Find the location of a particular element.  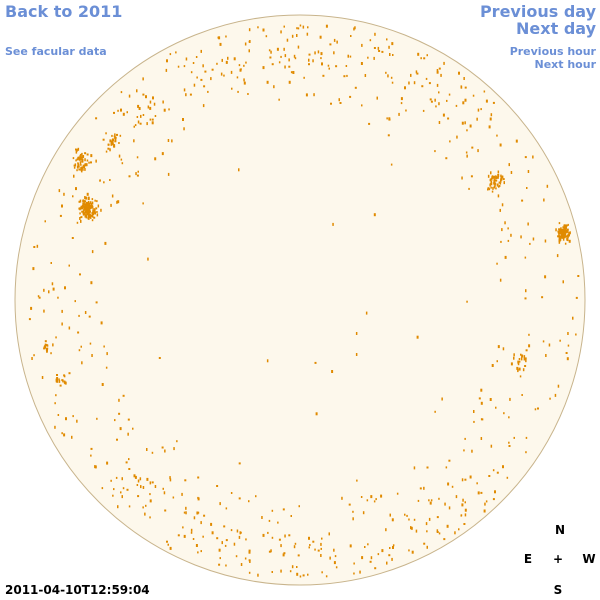

previous-day-link: Previous day is located at coordinates (537, 11).